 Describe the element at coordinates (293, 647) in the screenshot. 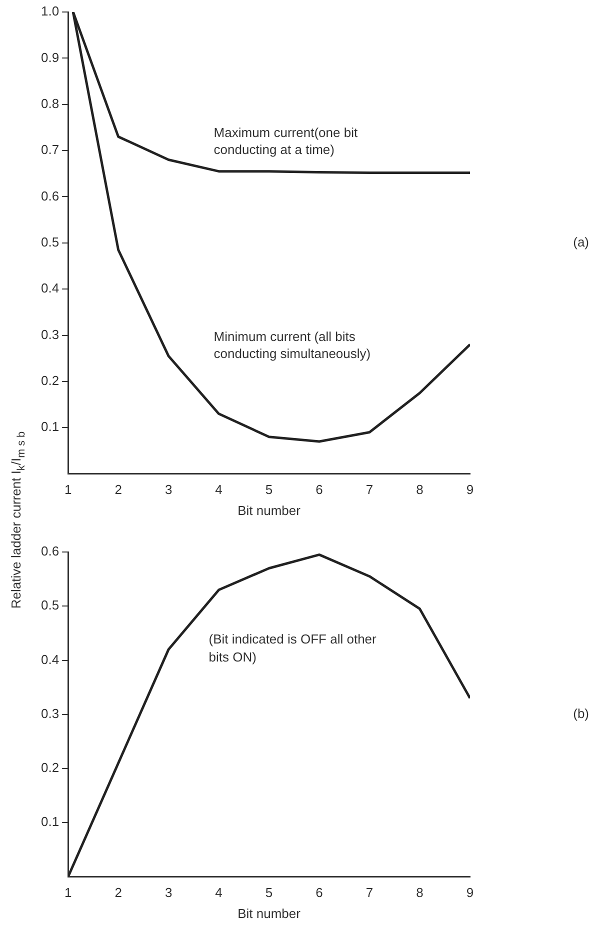

I see `annotation: (Bit indicated is OFF all other bits ON)` at that location.